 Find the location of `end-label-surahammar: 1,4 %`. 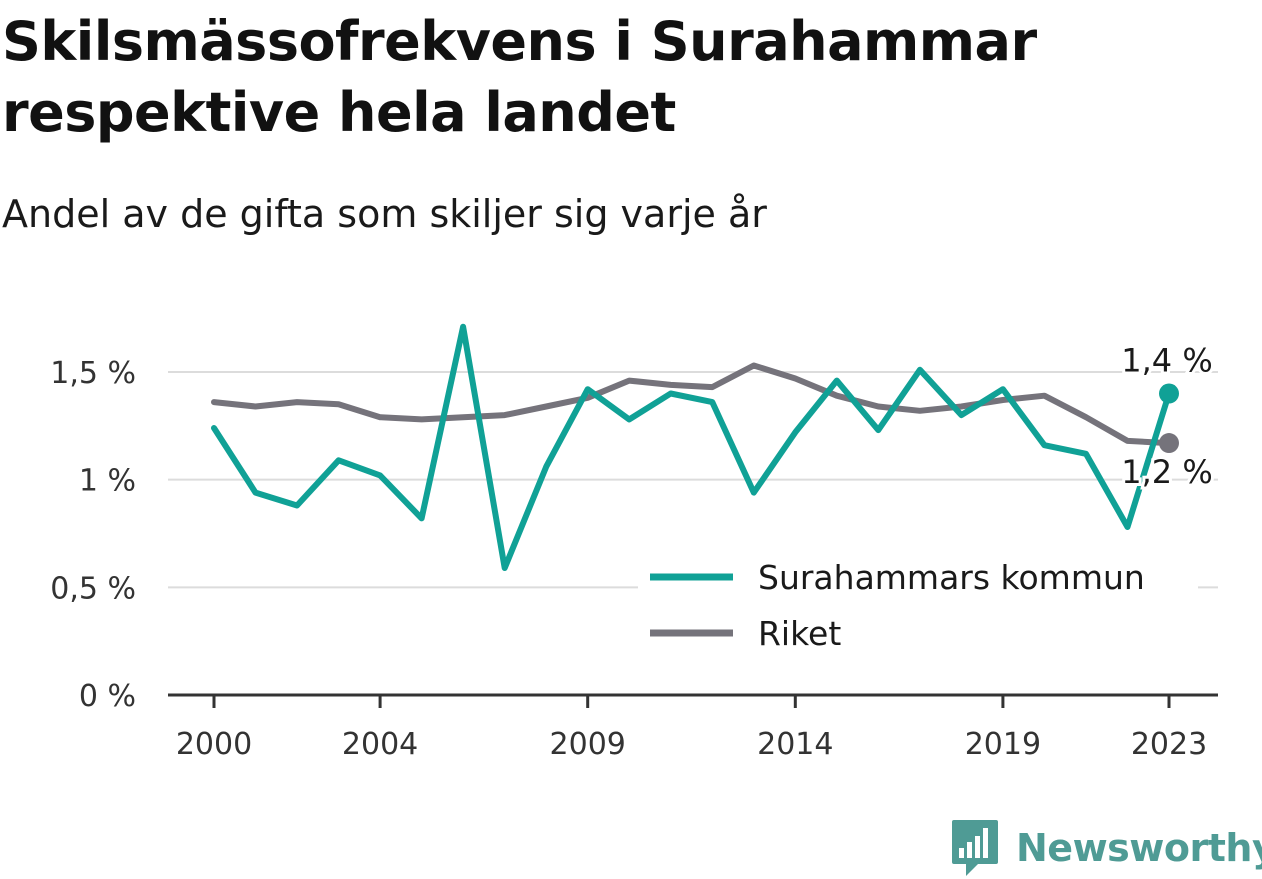

end-label-surahammar: 1,4 % is located at coordinates (1166, 361).